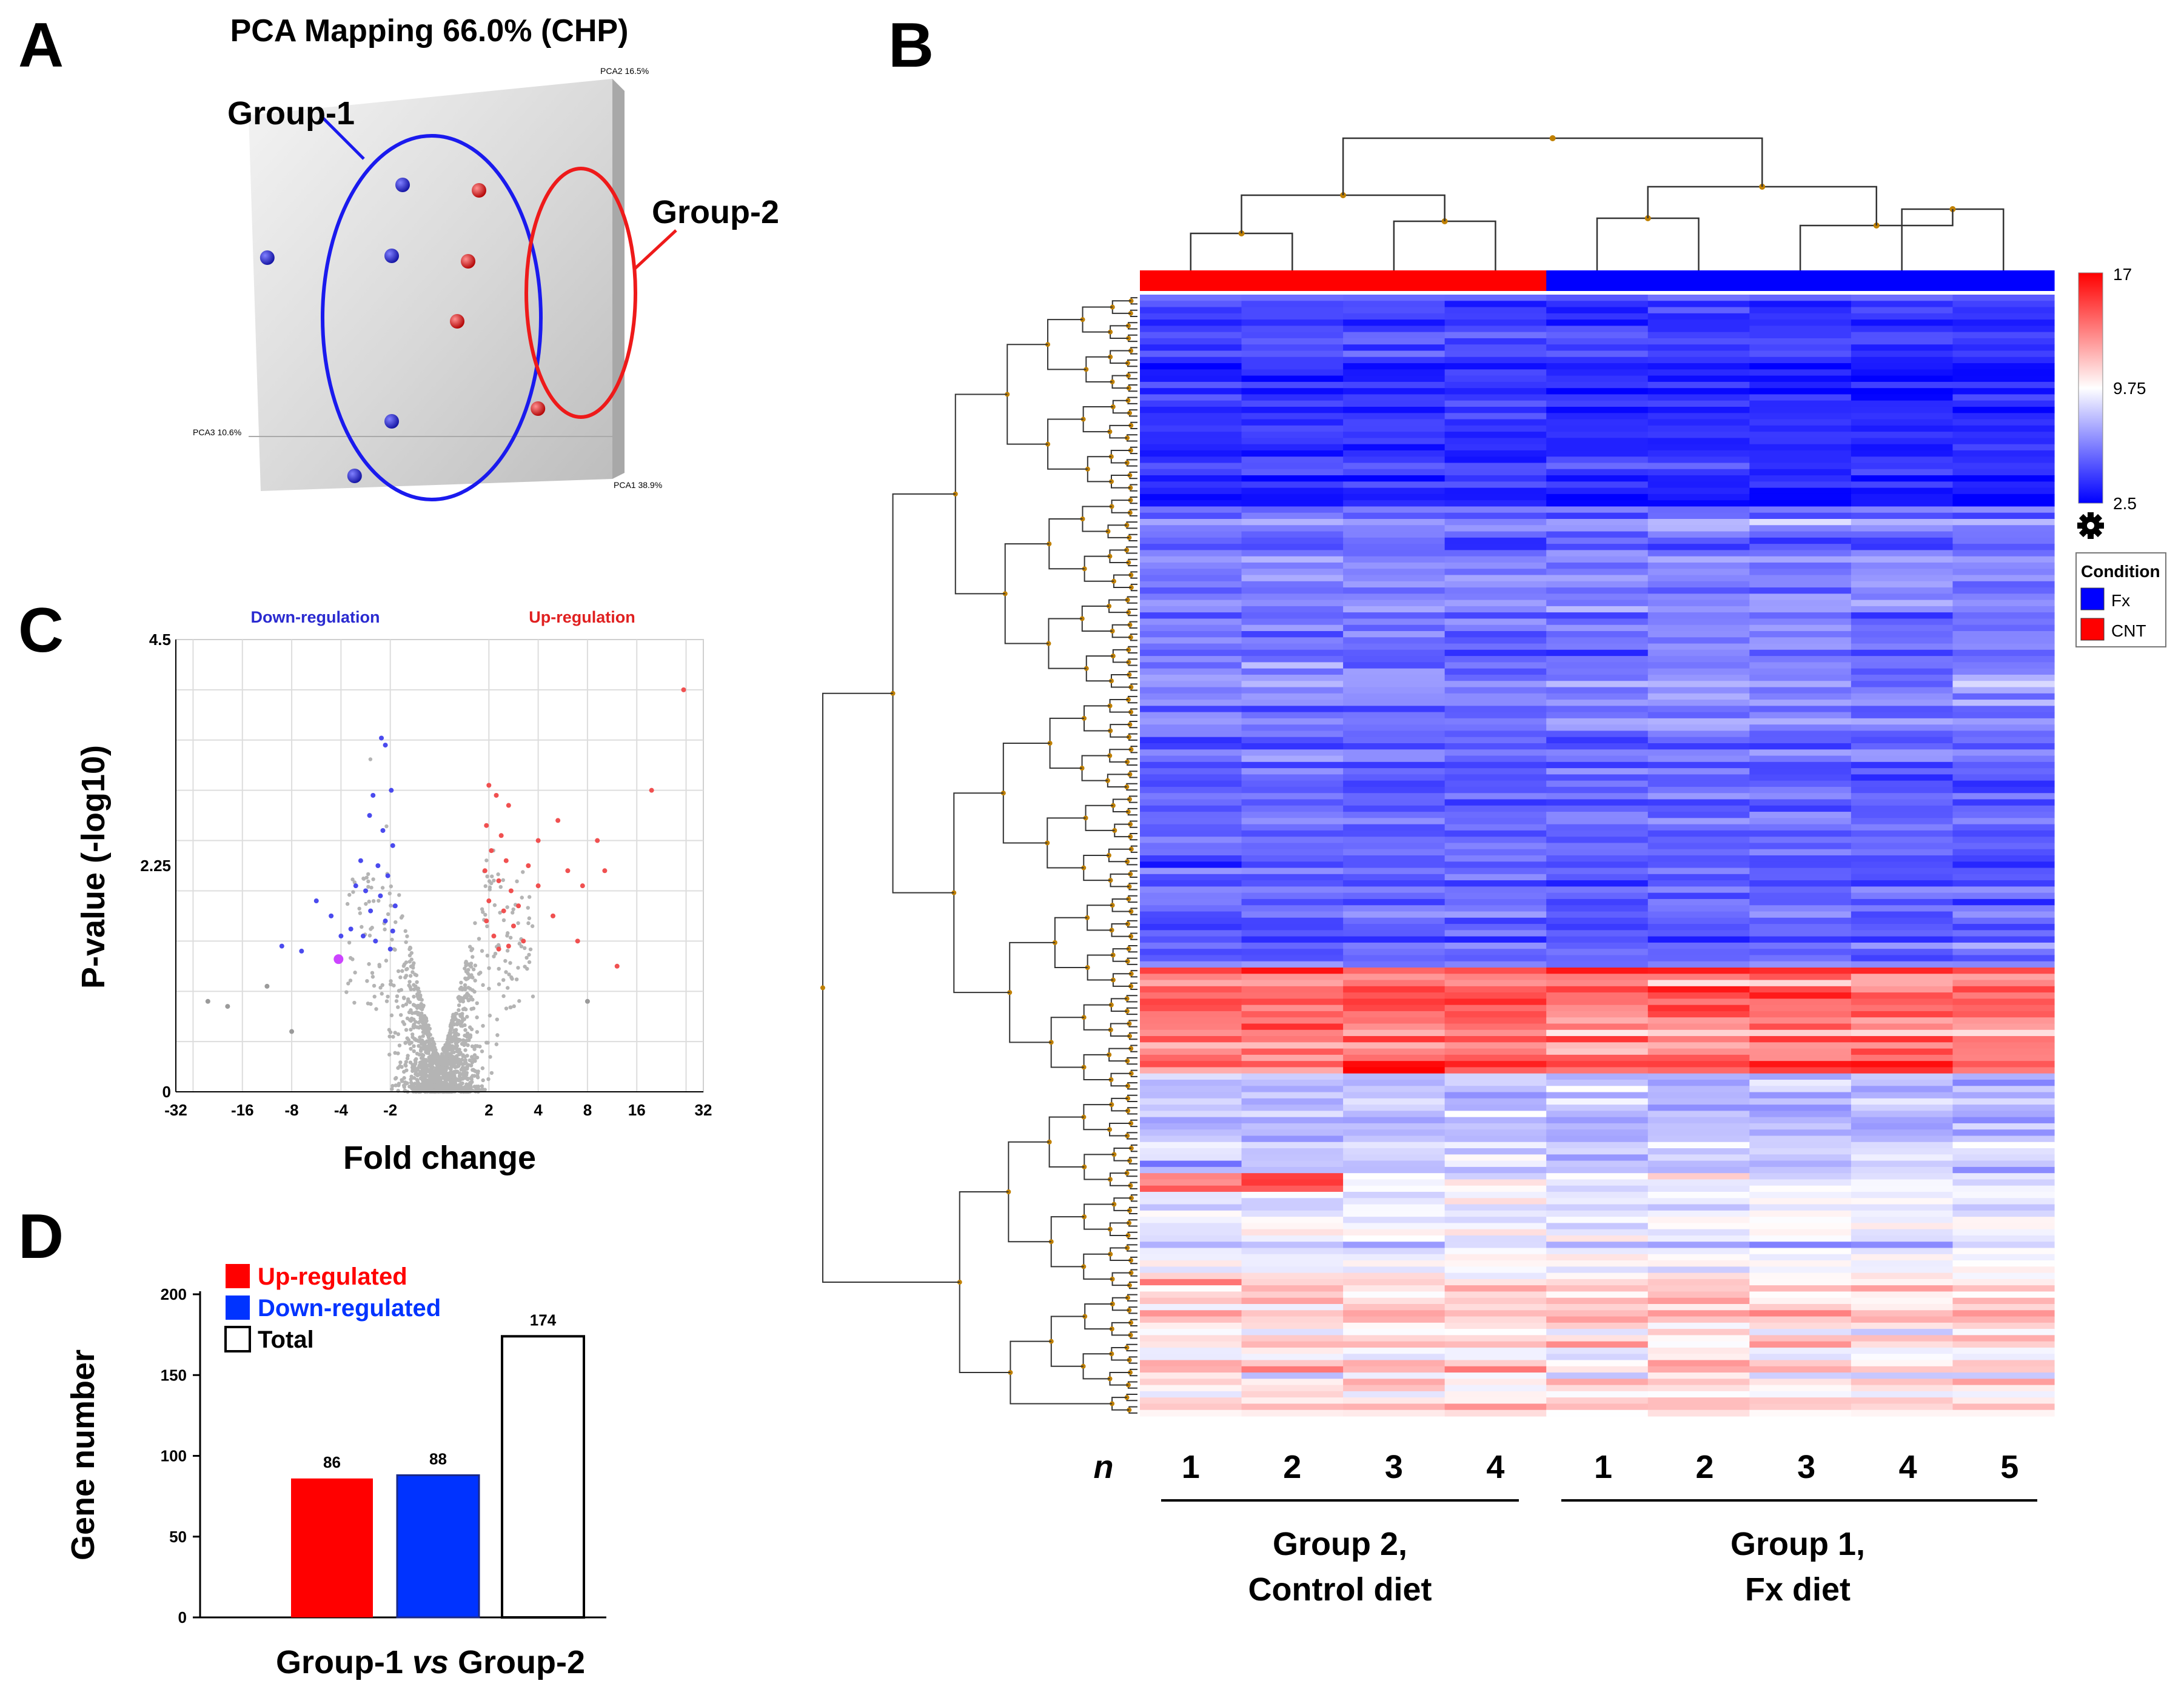 Image resolution: width=2184 pixels, height=1695 pixels. I want to click on pca2-axis-label: PCA2 16.5%, so click(624, 71).